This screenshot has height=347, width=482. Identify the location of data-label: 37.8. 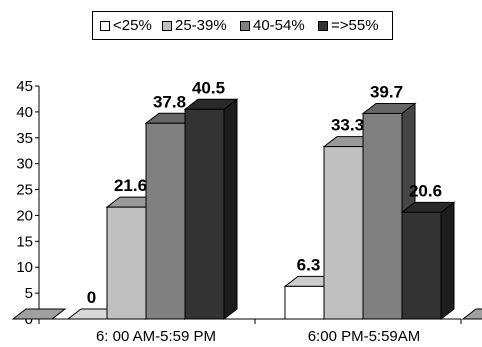
(169, 101).